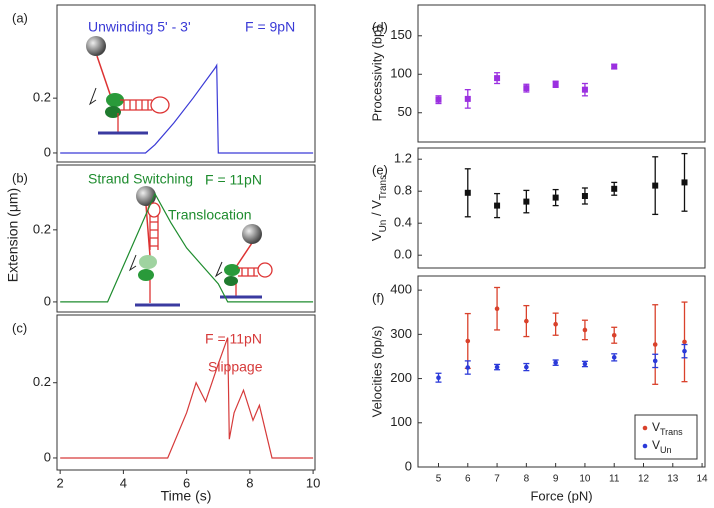 Image resolution: width=714 pixels, height=508 pixels. I want to click on panel-label: (d), so click(380, 26).